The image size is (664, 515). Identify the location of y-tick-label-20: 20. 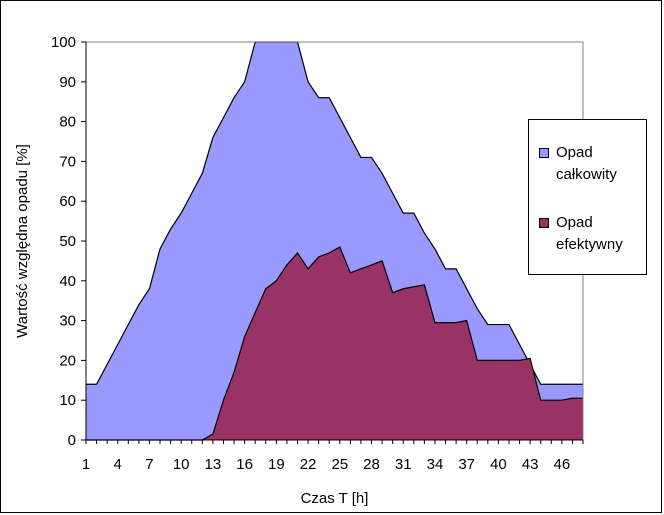
(67, 360).